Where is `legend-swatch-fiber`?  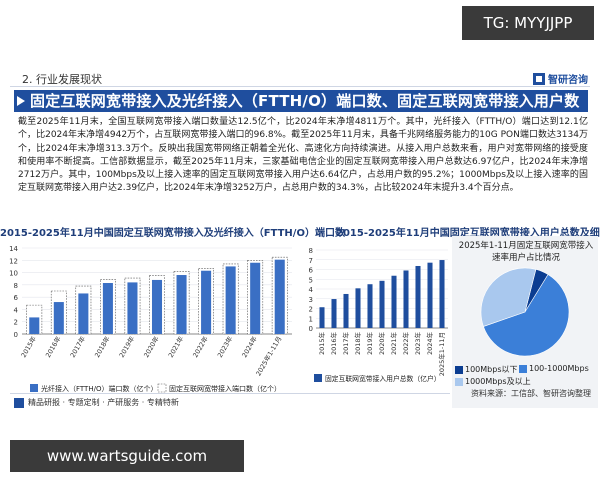
legend-swatch-fiber is located at coordinates (34, 388).